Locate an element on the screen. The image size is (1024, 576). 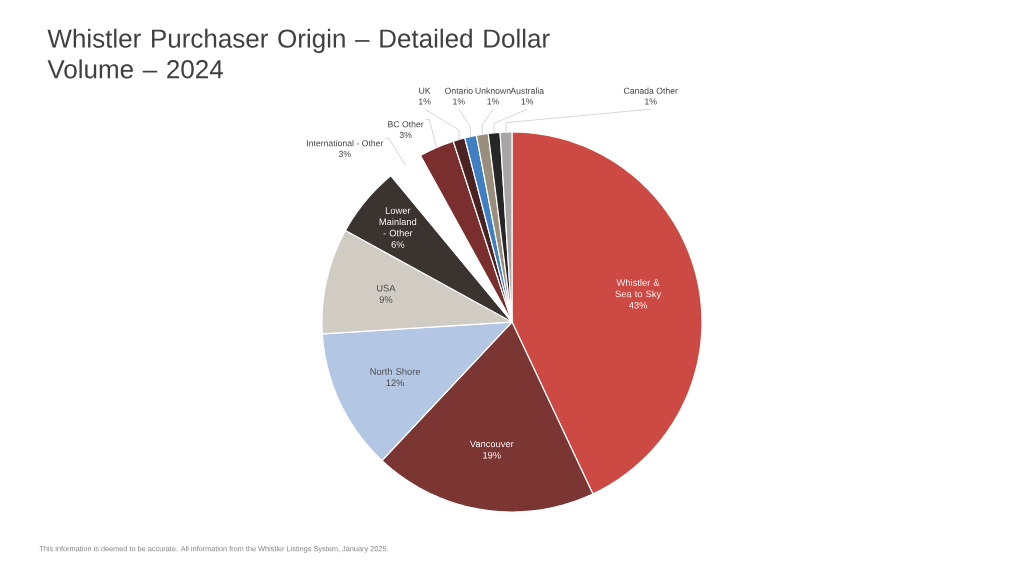
chart-title: Whistler Purchaser Origin – Detailed Dollar Volume – 2024 is located at coordinates (298, 53).